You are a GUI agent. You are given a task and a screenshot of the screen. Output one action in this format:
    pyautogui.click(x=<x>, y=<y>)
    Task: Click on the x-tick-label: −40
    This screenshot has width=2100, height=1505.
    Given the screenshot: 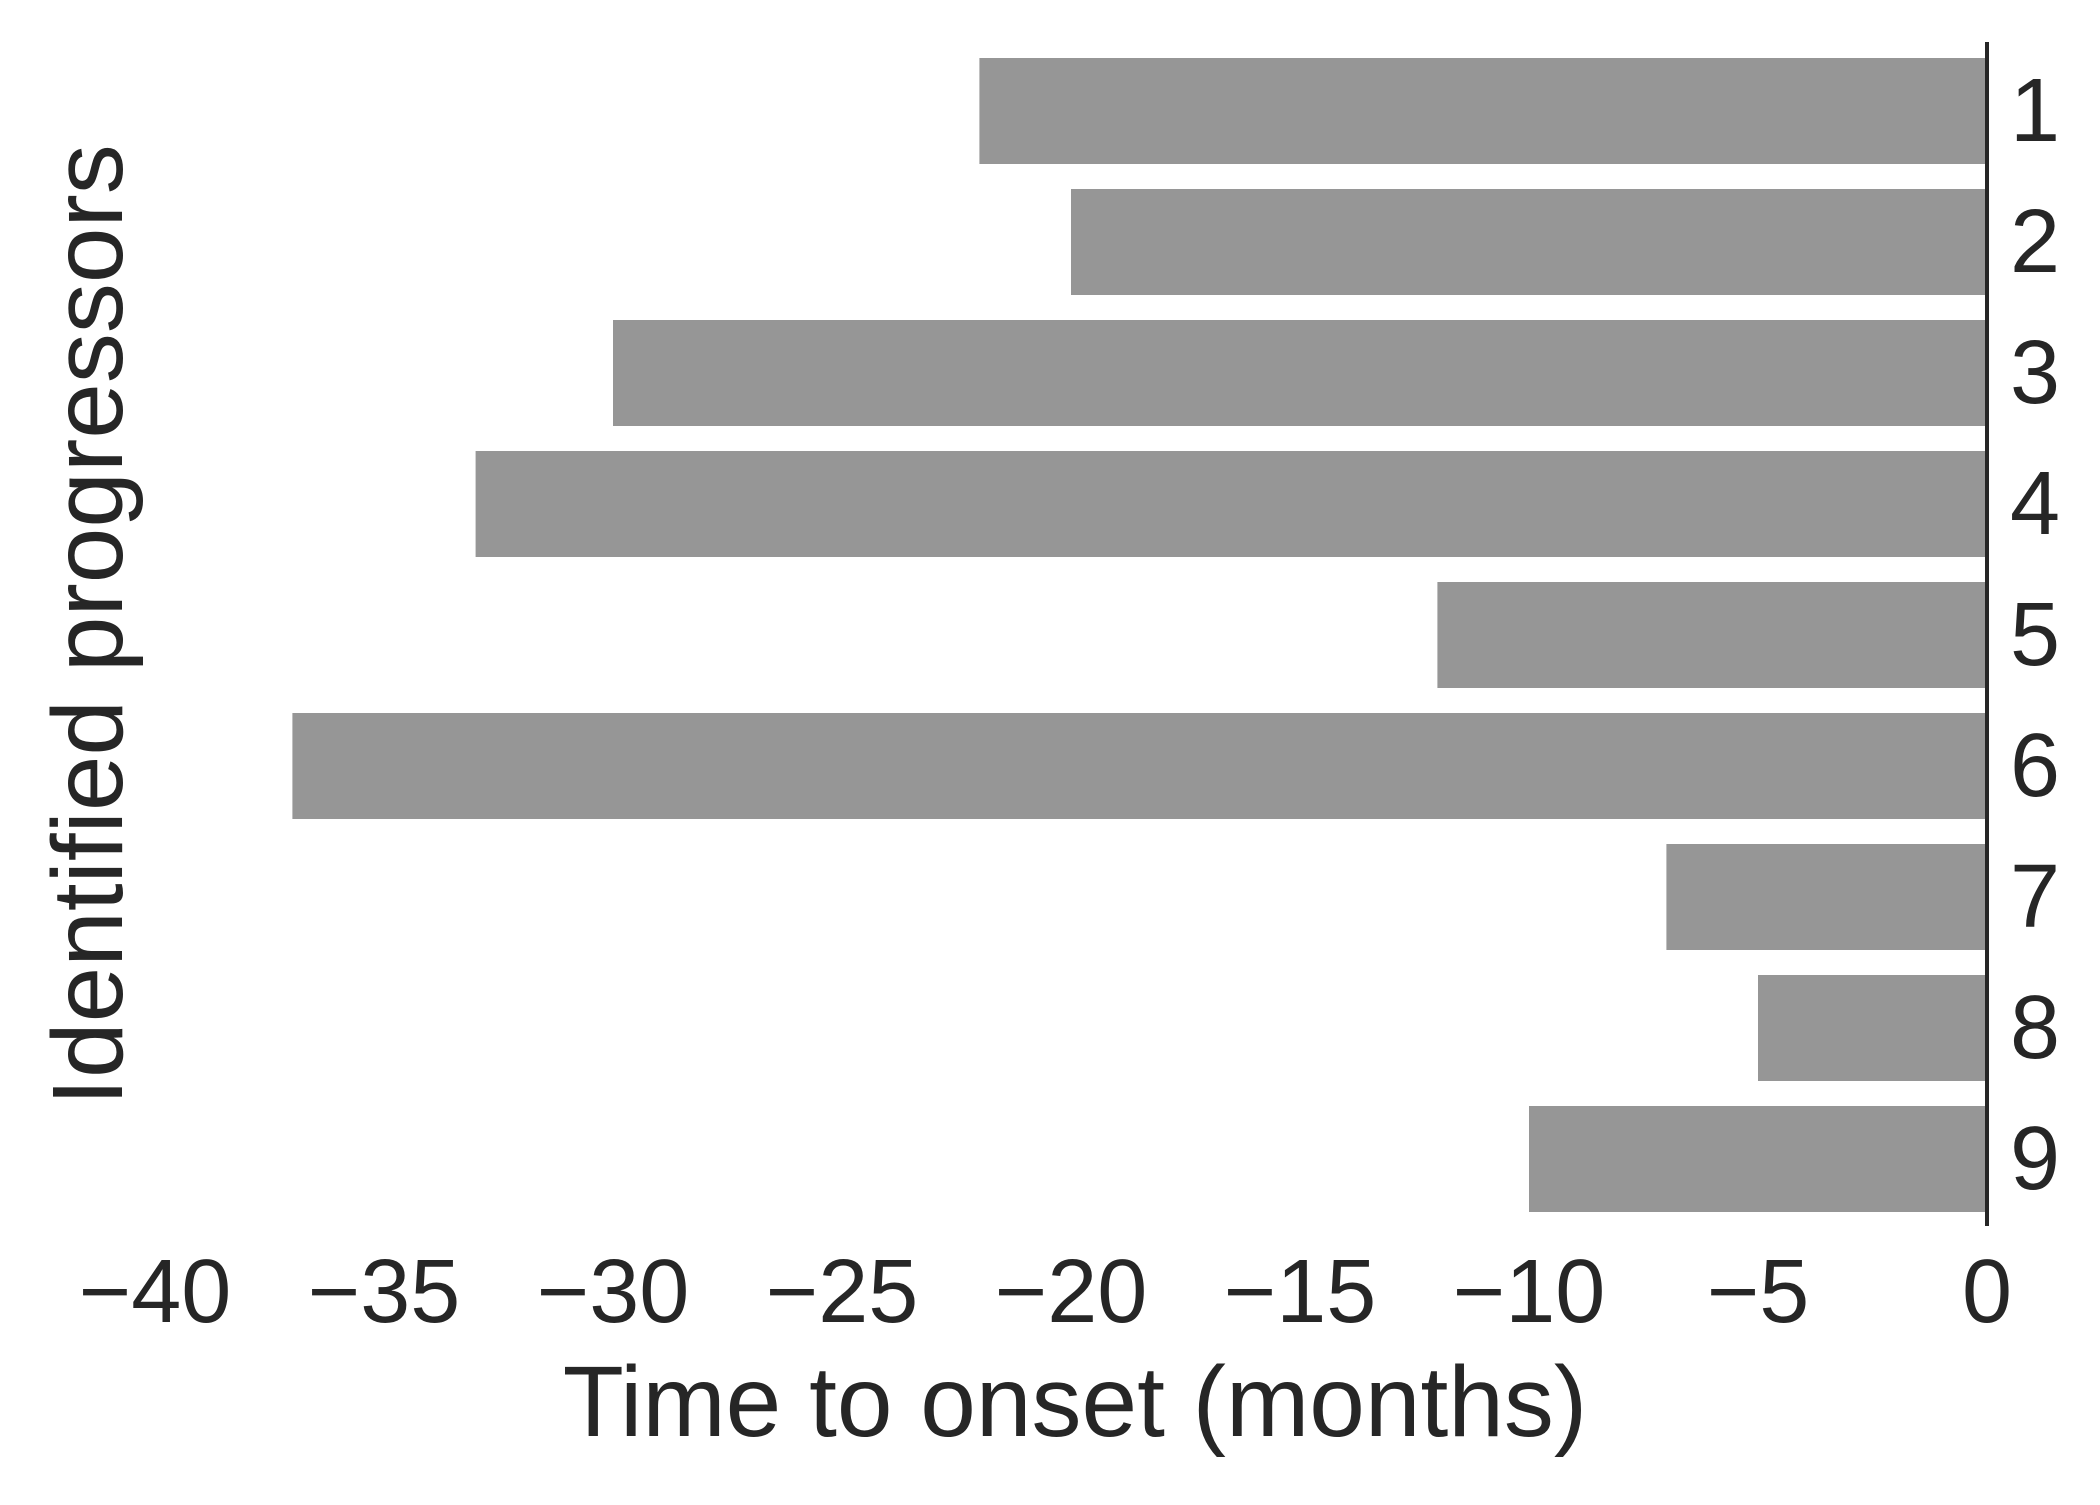 What is the action you would take?
    pyautogui.click(x=155, y=1292)
    